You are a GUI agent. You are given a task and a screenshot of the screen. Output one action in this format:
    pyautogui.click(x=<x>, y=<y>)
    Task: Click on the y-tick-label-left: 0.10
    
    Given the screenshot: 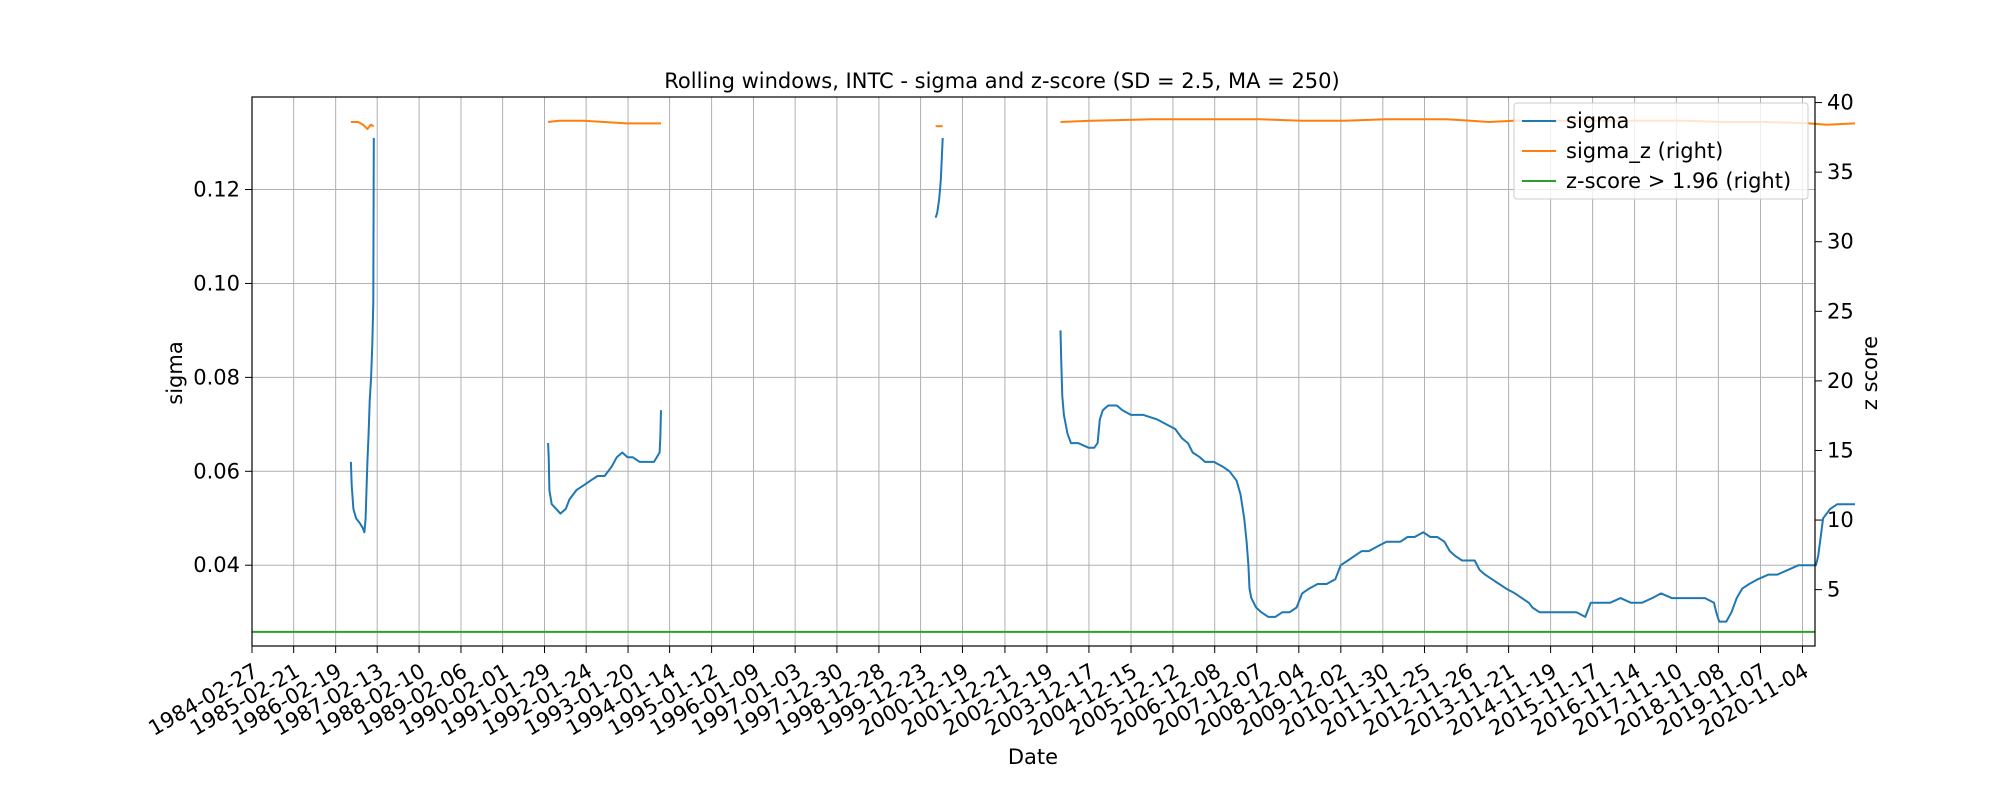 What is the action you would take?
    pyautogui.click(x=216, y=283)
    